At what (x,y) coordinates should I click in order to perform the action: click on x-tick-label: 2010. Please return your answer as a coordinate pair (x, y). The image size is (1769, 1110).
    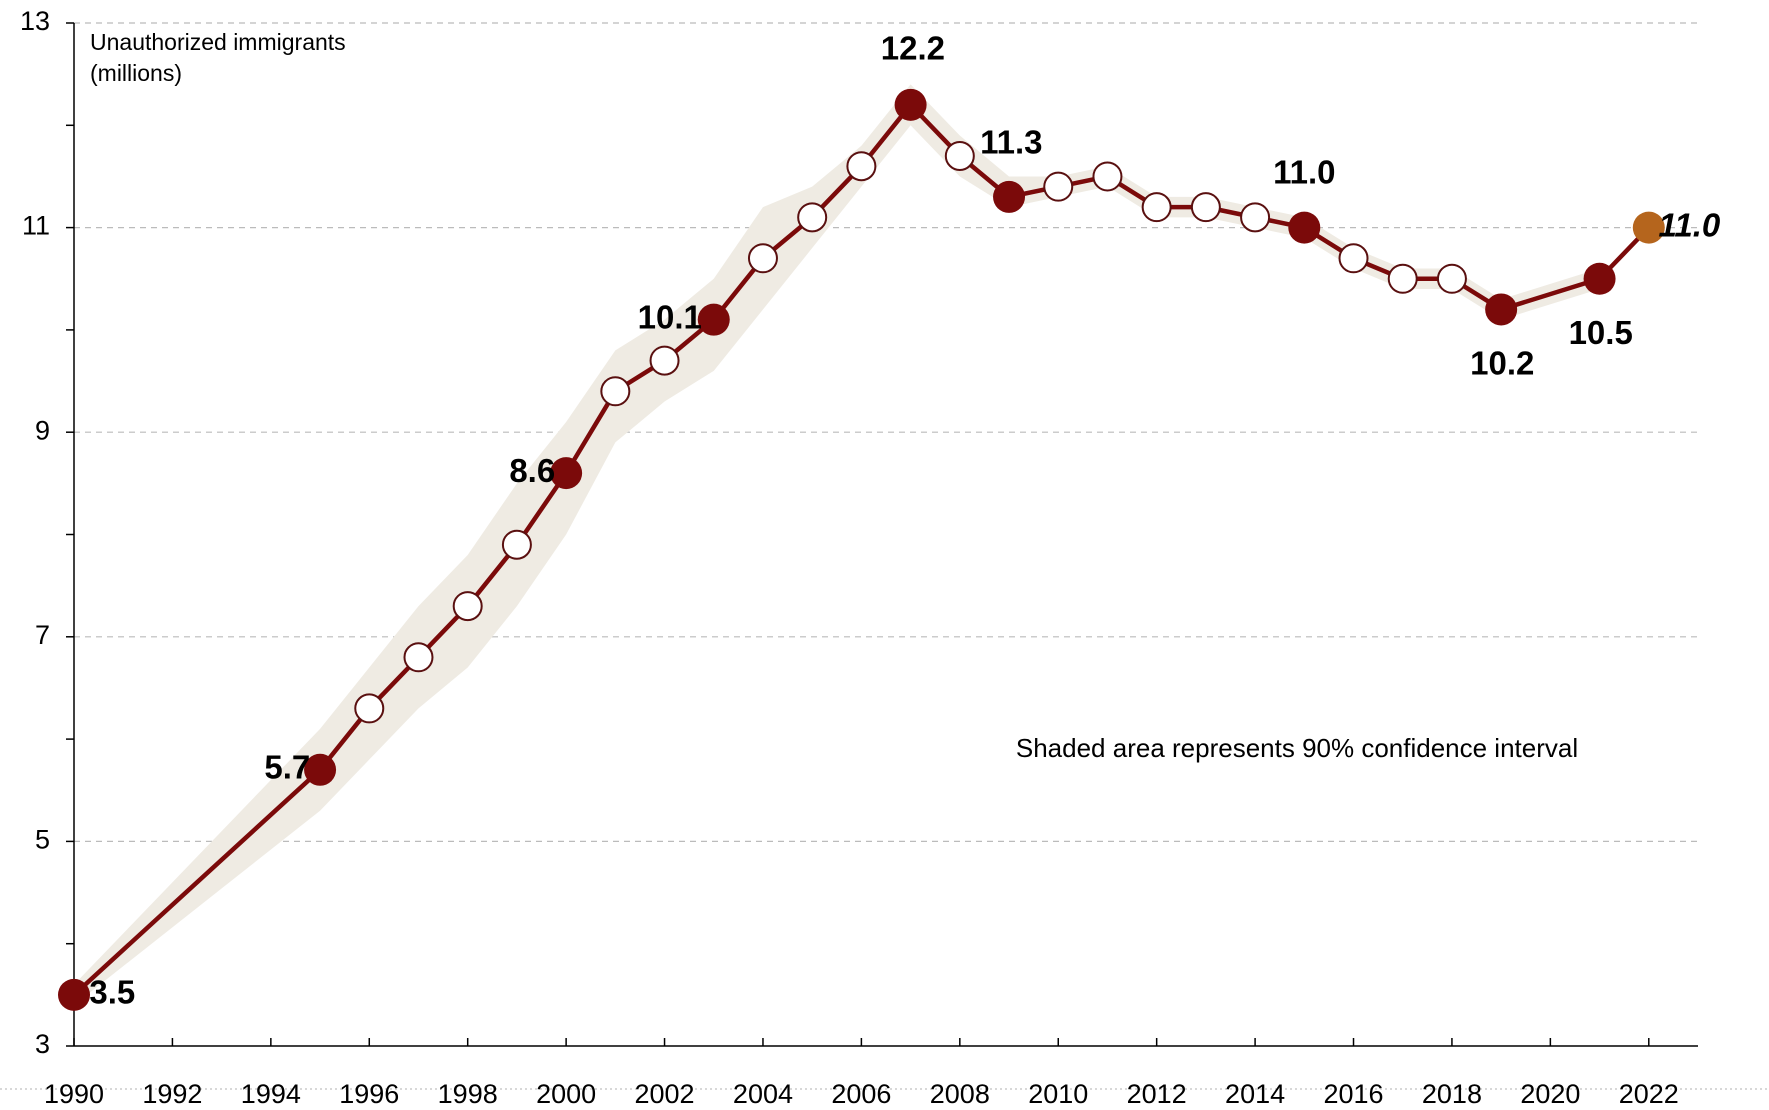
    Looking at the image, I should click on (1058, 1094).